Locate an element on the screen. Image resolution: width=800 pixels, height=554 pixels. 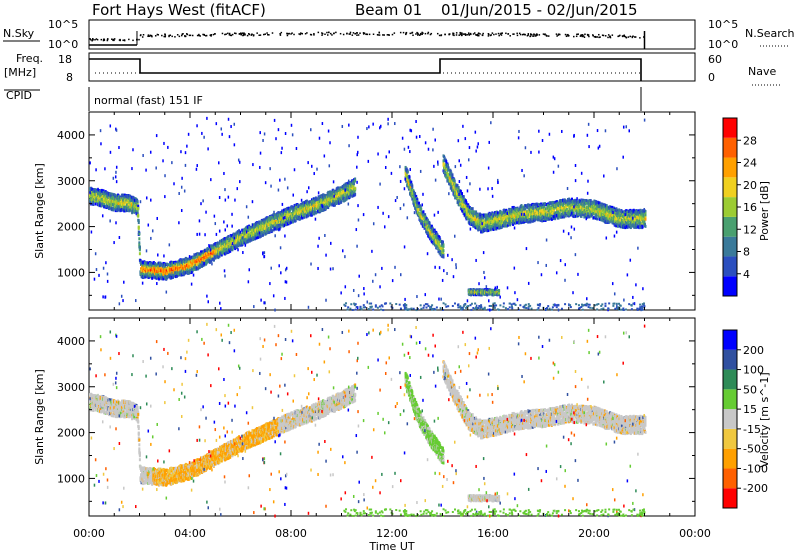
x-tick-label: 16:00 is located at coordinates (493, 533).